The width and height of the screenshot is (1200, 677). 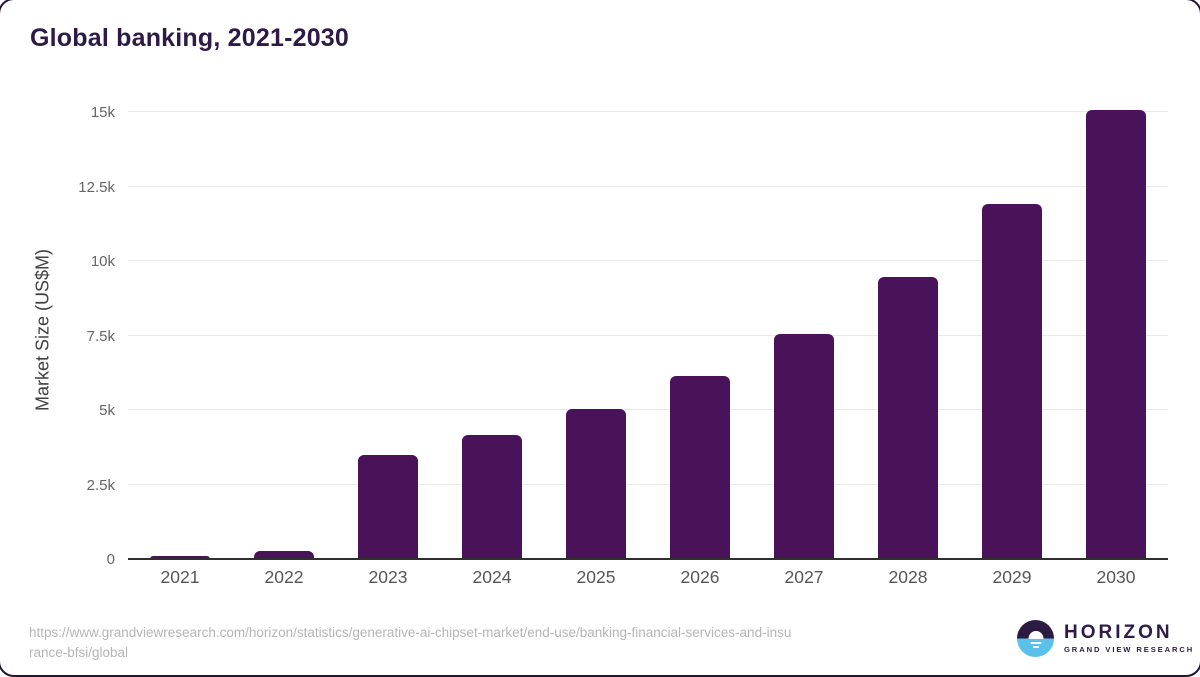 What do you see at coordinates (492, 497) in the screenshot?
I see `bar-2024` at bounding box center [492, 497].